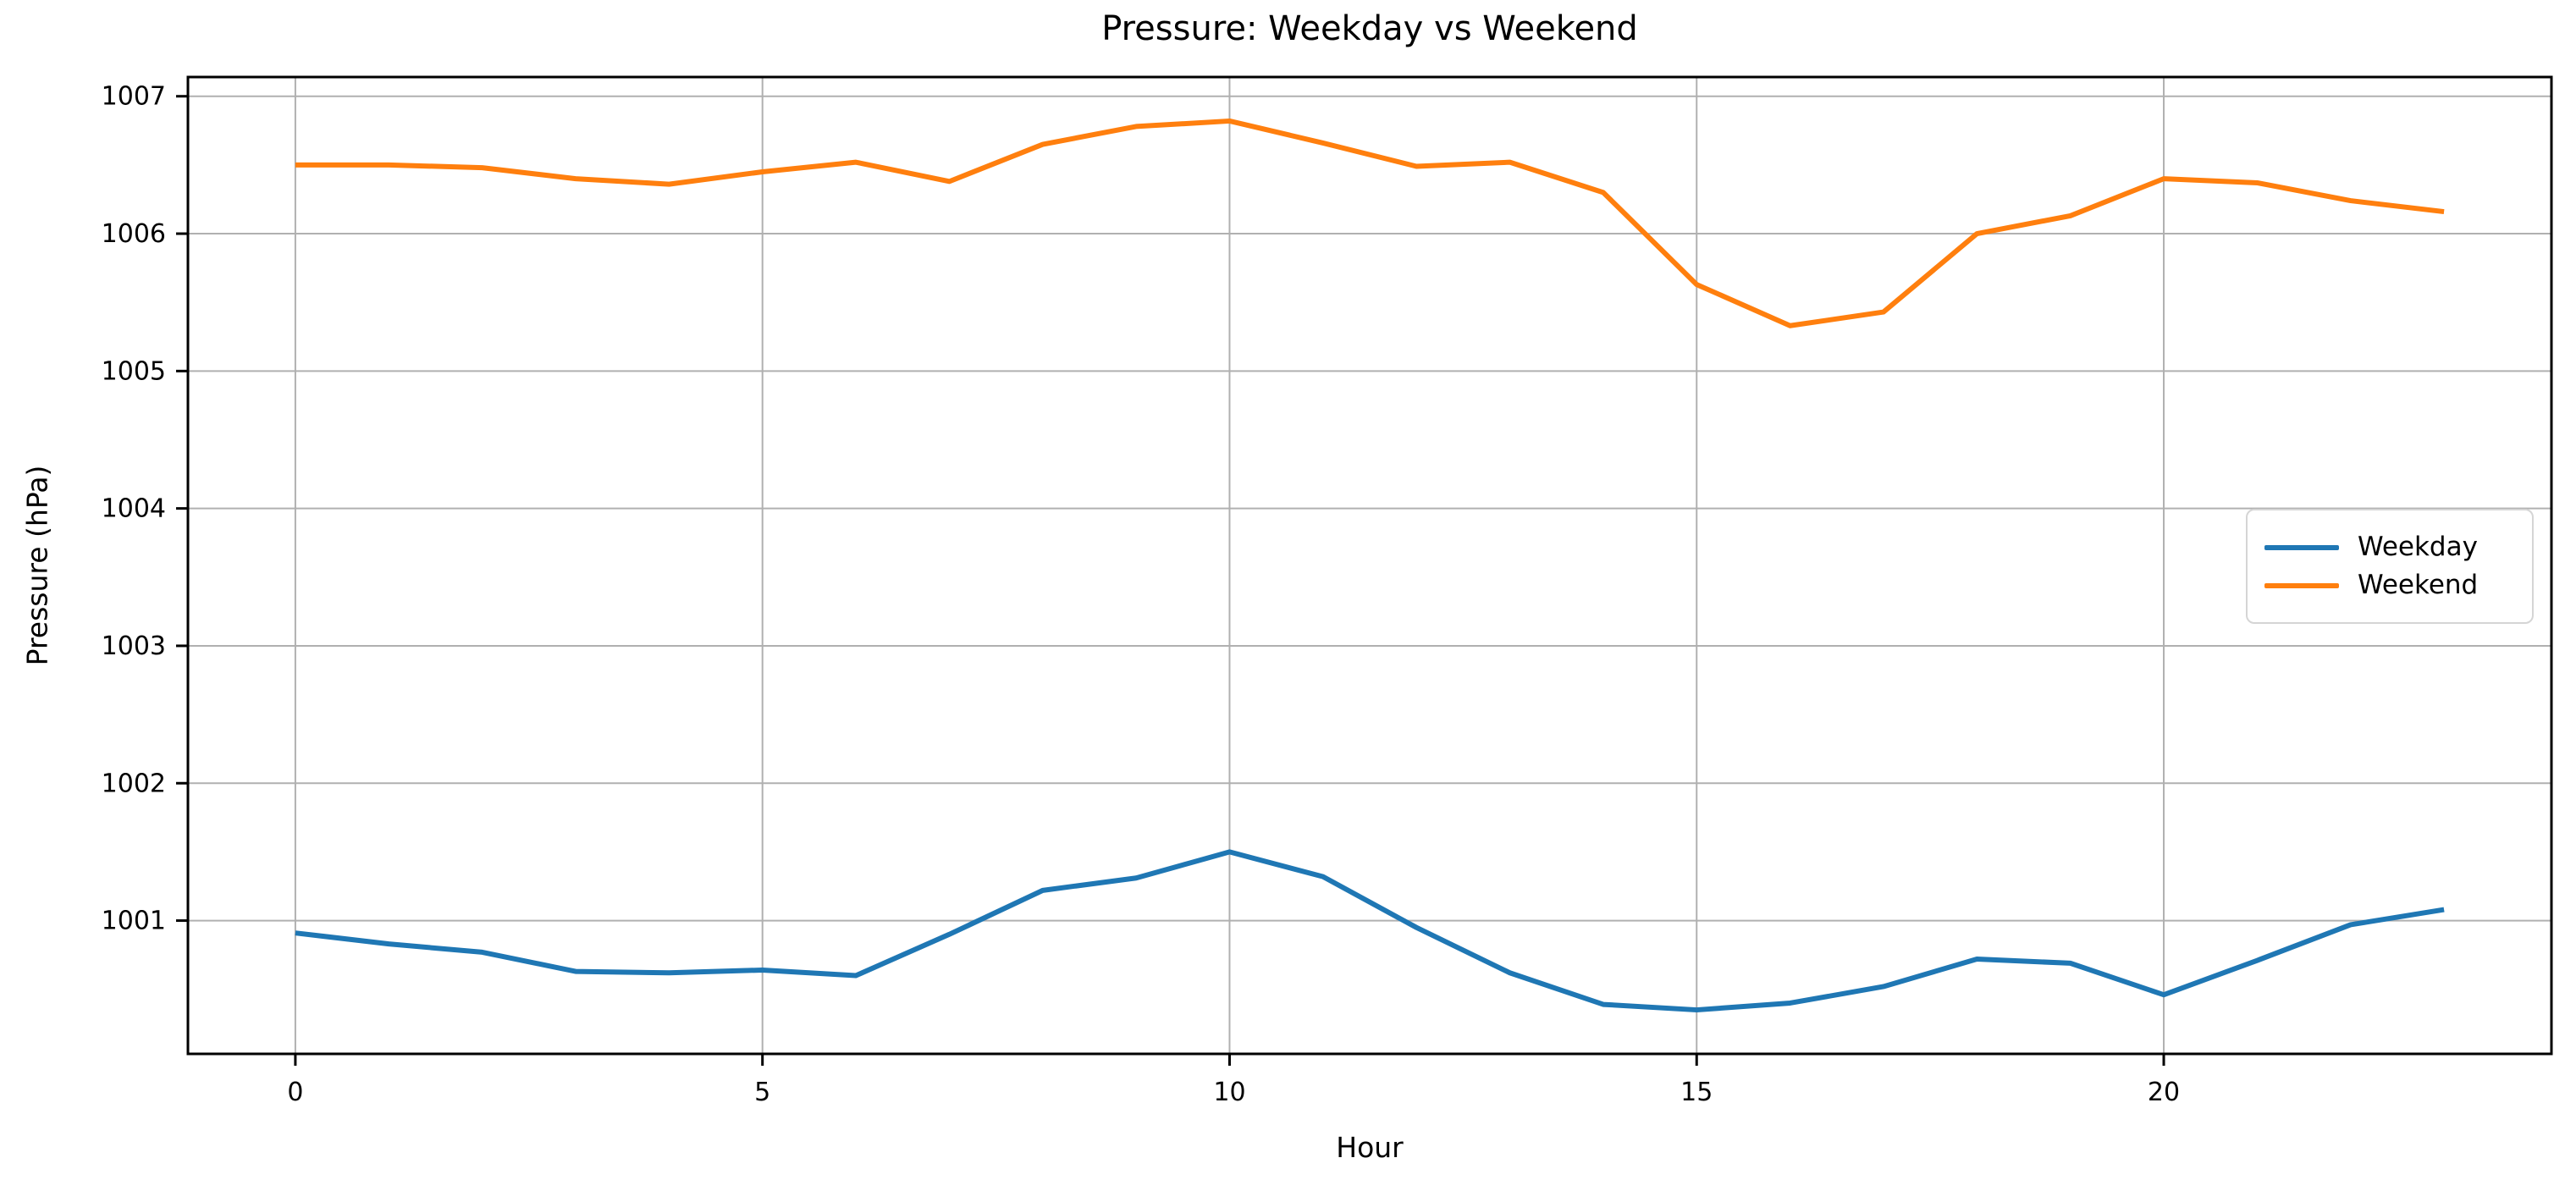  What do you see at coordinates (2164, 1092) in the screenshot?
I see `x-tick-label: 20` at bounding box center [2164, 1092].